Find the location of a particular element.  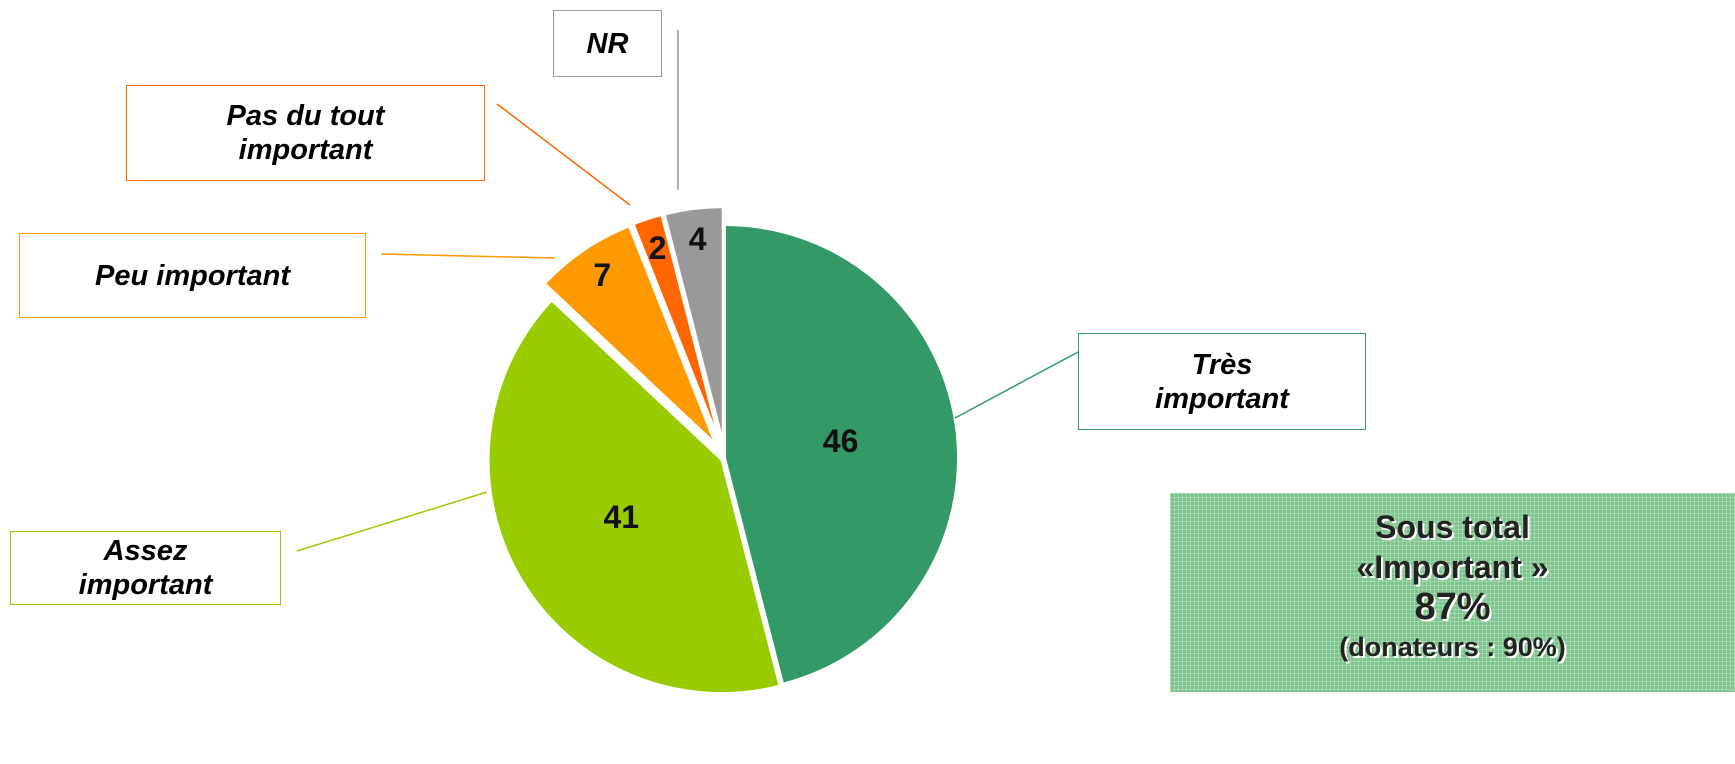

value-label: 4 is located at coordinates (698, 239).